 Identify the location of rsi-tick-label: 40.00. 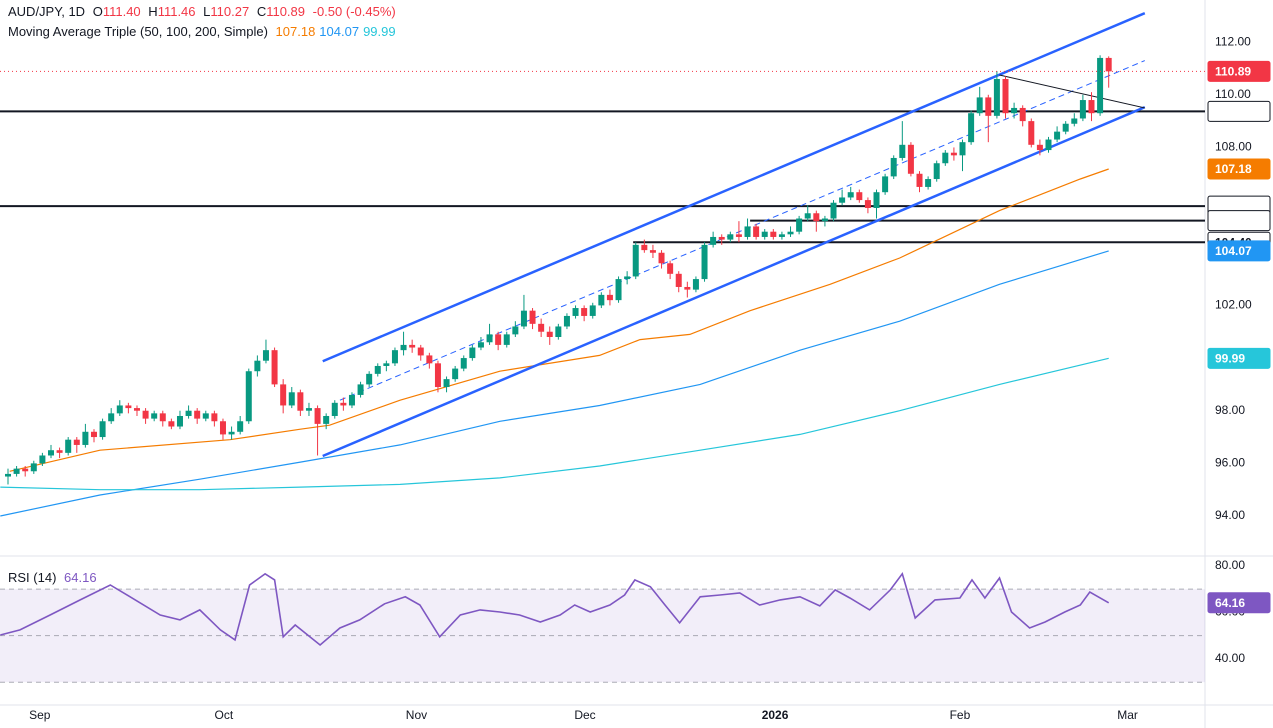
(1230, 658).